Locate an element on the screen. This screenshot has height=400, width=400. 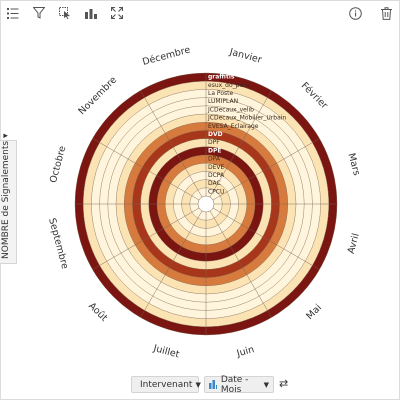
swap-axes-icon: ⇄ is located at coordinates (284, 383).